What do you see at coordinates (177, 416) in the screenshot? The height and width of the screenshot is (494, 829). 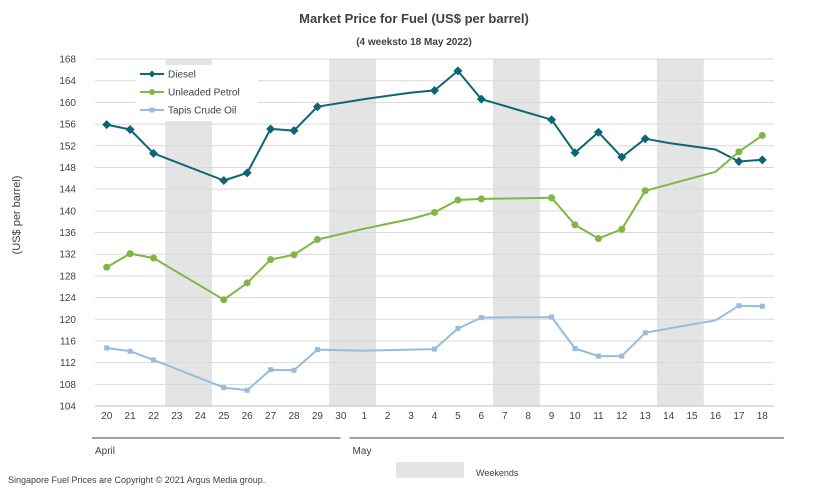 I see `x-tick-label: 23` at bounding box center [177, 416].